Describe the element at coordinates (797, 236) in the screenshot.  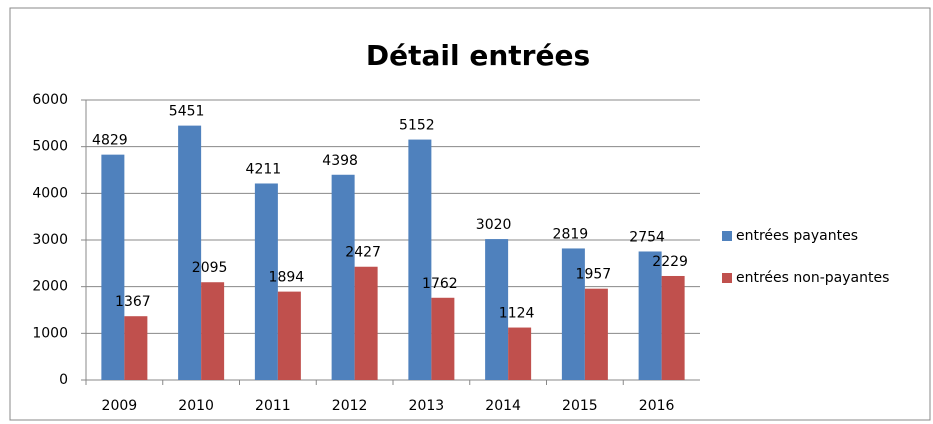
I see `legend-label: entrées payantes` at that location.